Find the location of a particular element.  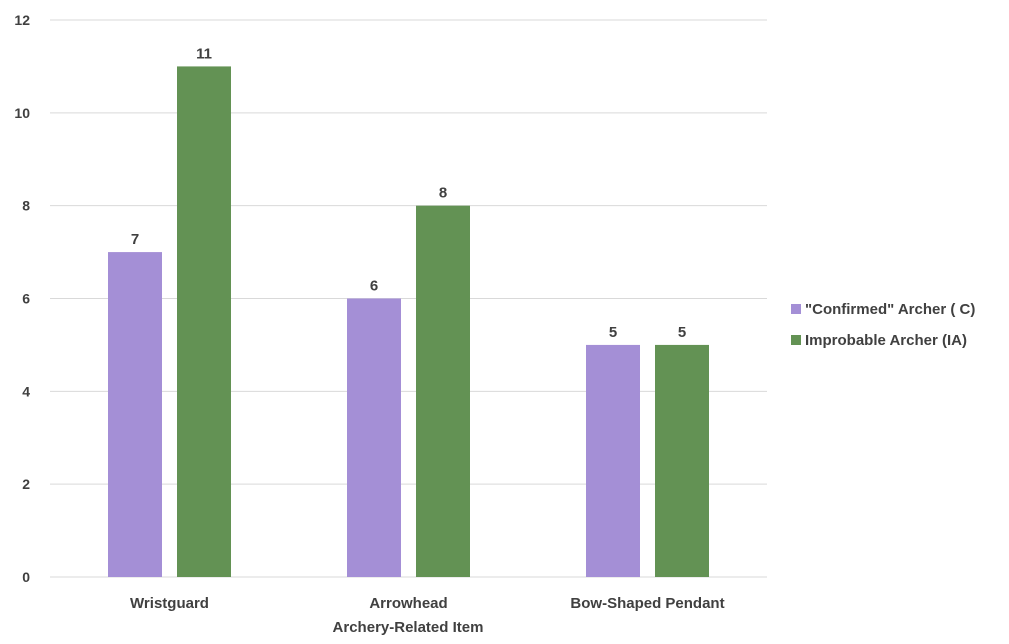

y-axis-ticks: 0 2 4 6 8 10 12 is located at coordinates (22, 298).